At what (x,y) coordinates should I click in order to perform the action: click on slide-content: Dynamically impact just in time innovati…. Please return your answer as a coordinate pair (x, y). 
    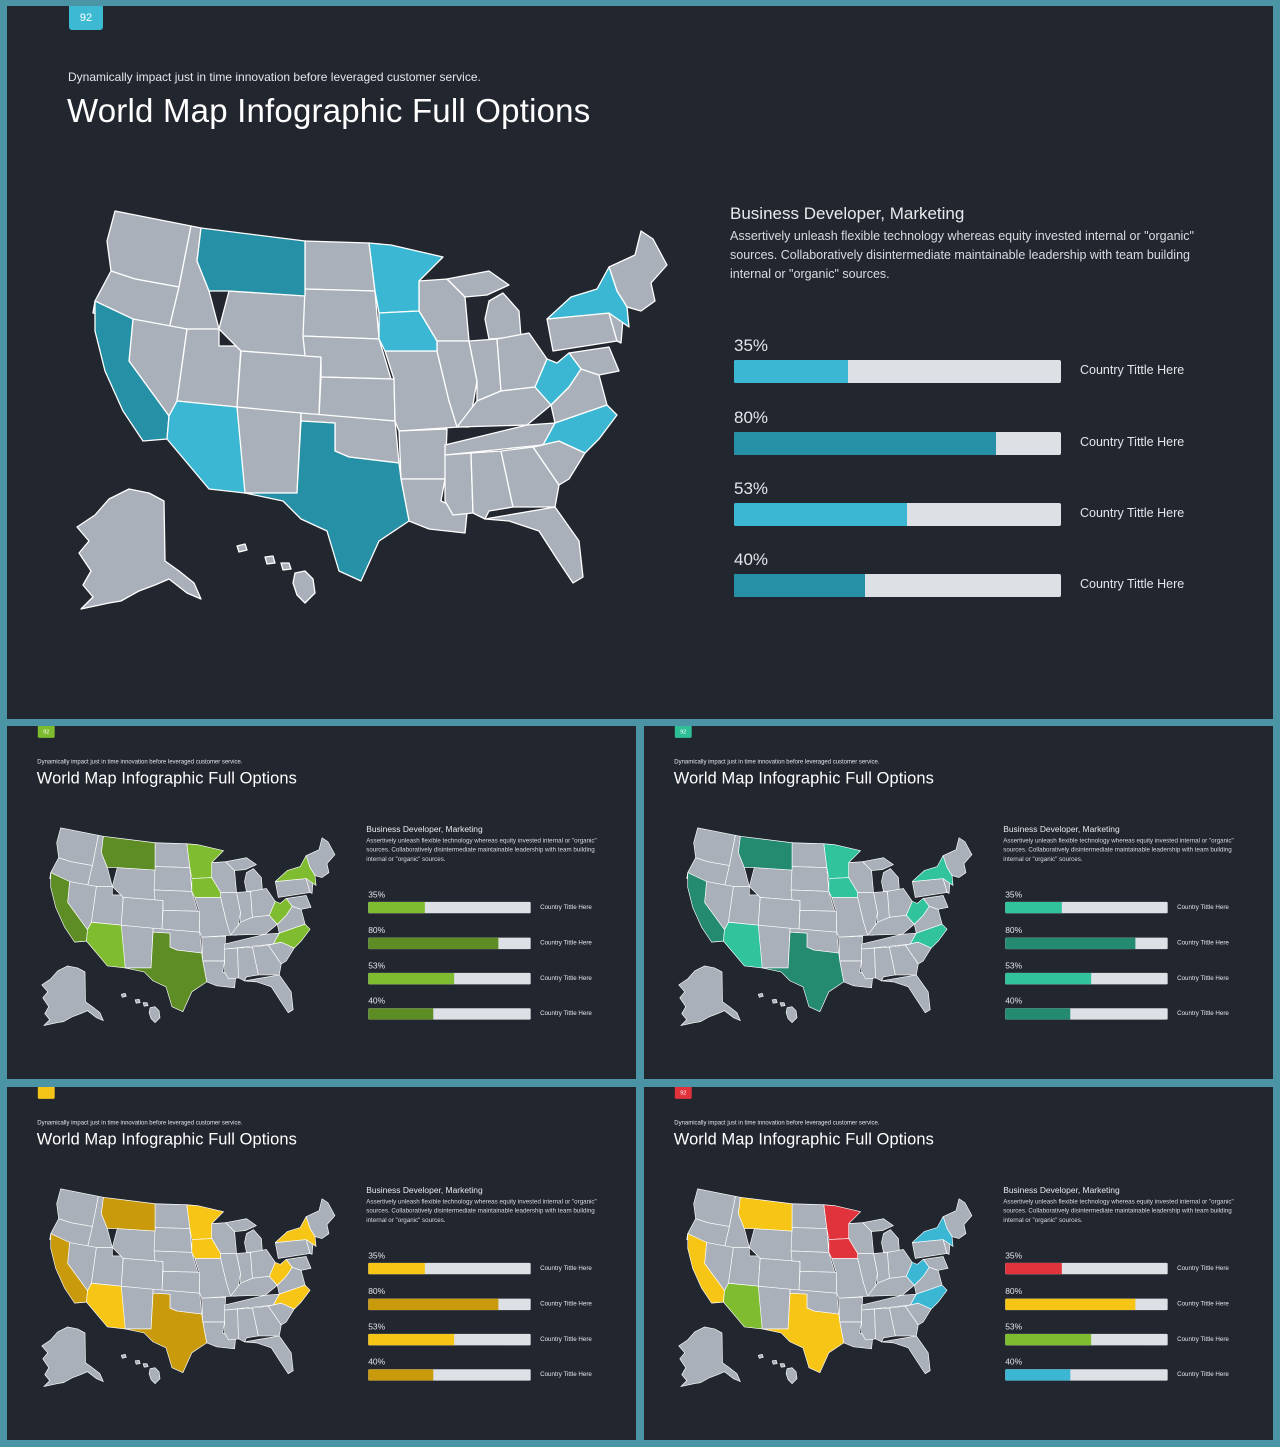
    Looking at the image, I should click on (321, 1263).